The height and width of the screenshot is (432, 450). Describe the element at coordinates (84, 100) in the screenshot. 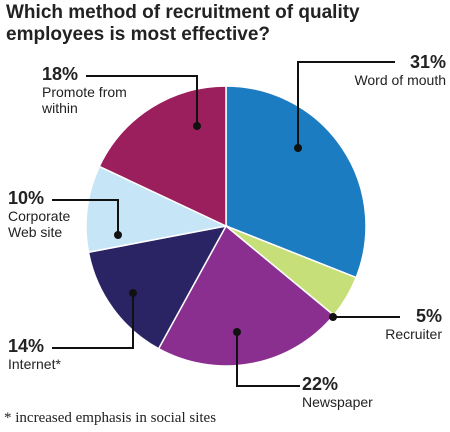

I see `category-label: Promote from within` at that location.